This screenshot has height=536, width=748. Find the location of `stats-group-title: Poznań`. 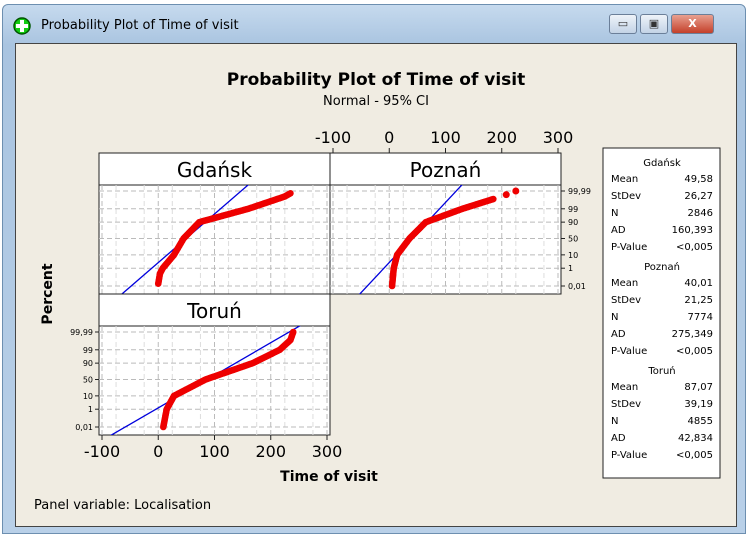

stats-group-title: Poznań is located at coordinates (662, 267).